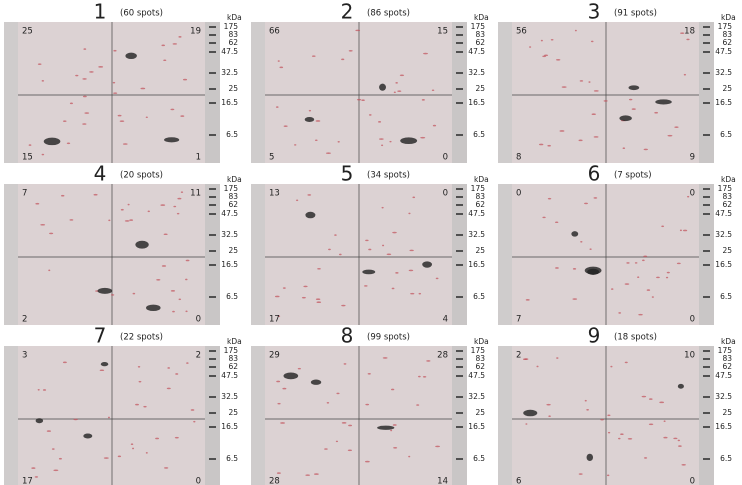 The height and width of the screenshot is (485, 742). I want to click on ladder-marker: 83, so click(480, 34).